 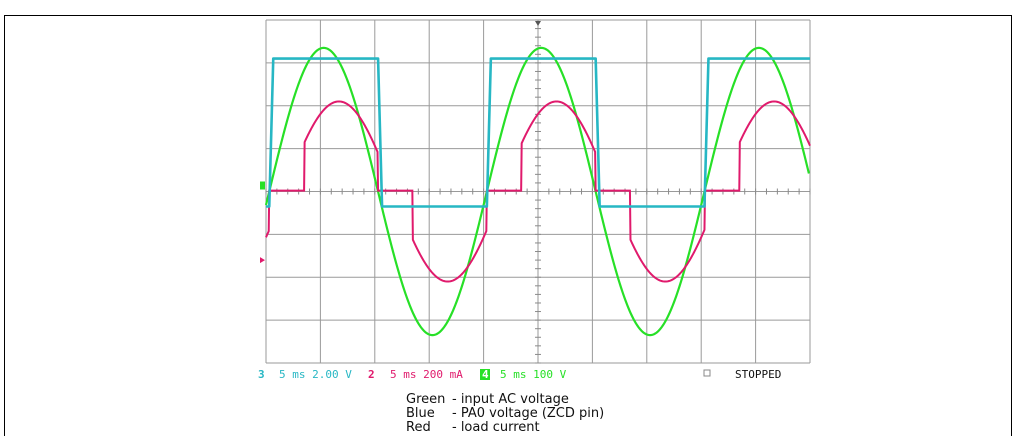 What do you see at coordinates (261, 374) in the screenshot?
I see `ch3-number: 3` at bounding box center [261, 374].